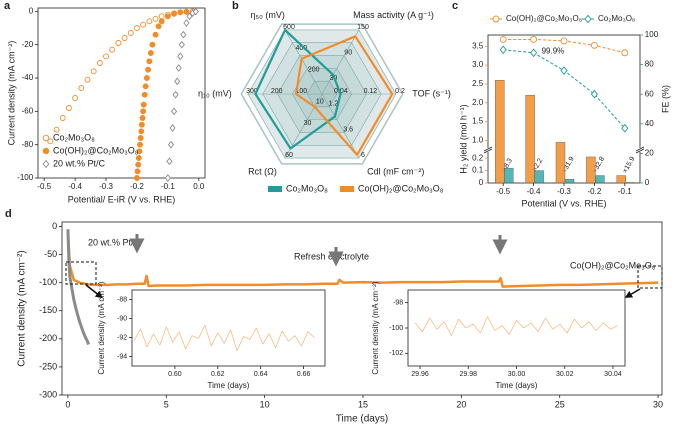  What do you see at coordinates (649, 93) in the screenshot?
I see `y-tick-label: 60` at bounding box center [649, 93].